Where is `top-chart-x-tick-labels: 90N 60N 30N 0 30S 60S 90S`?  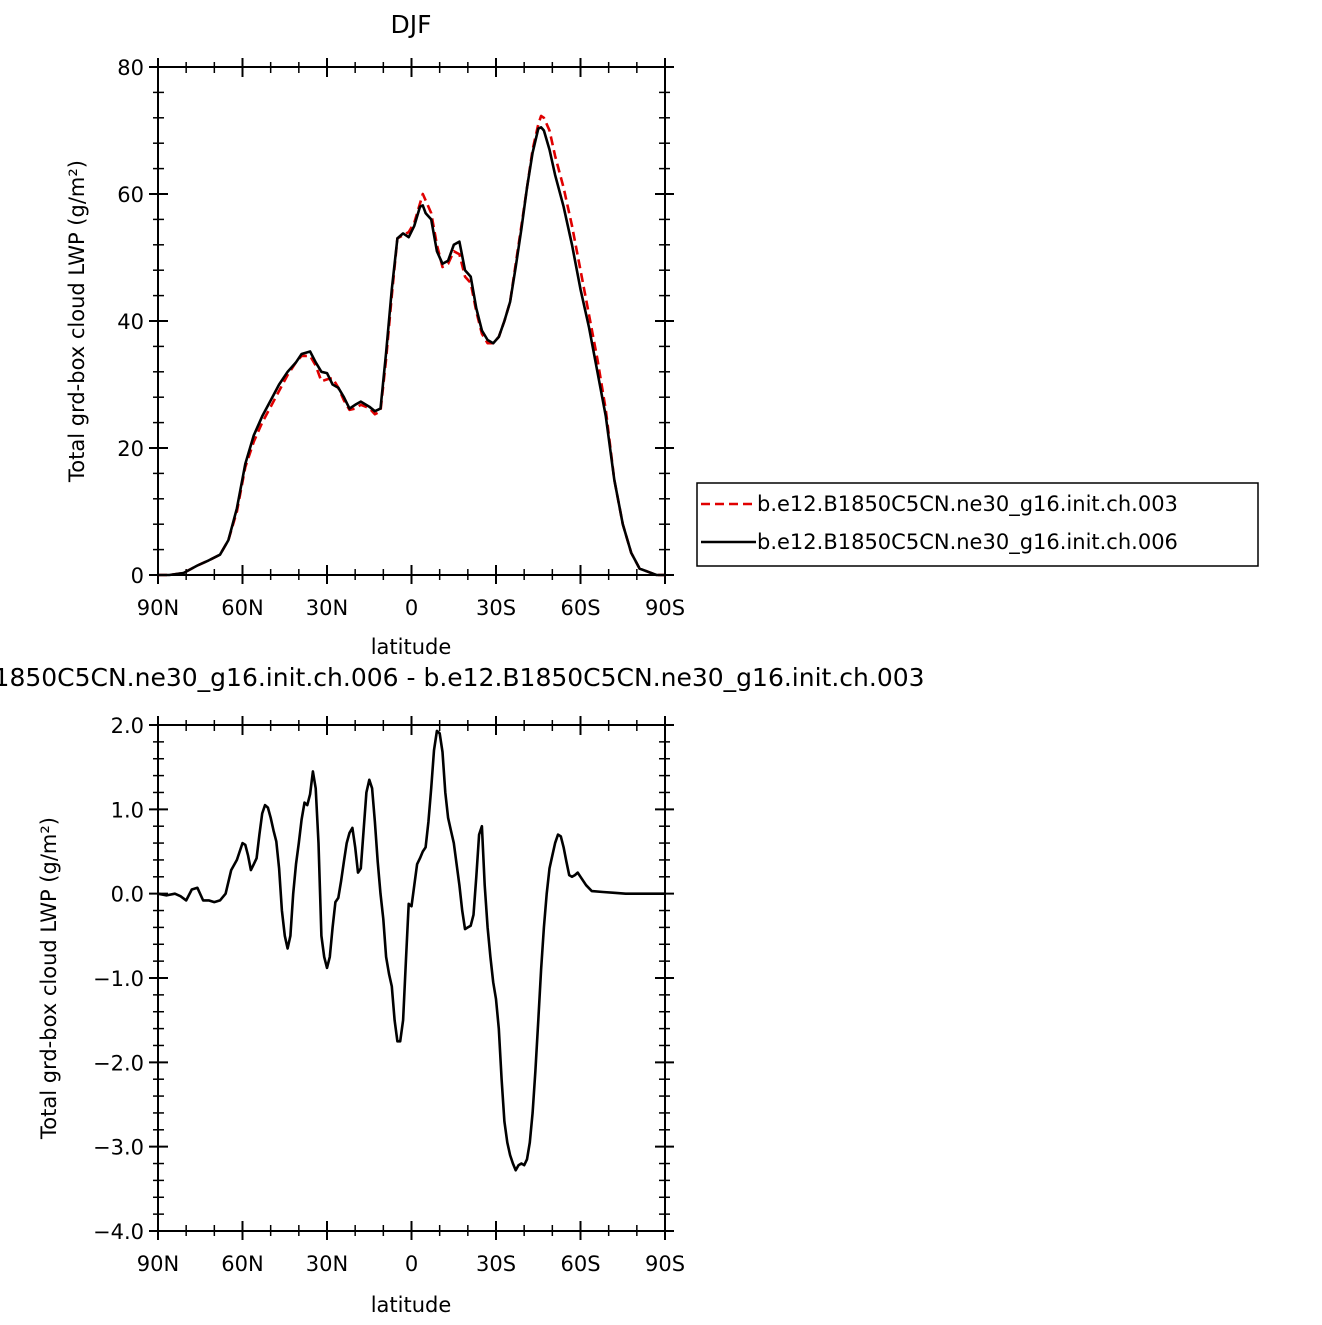 top-chart-x-tick-labels: 90N 60N 30N 0 30S 60S 90S is located at coordinates (411, 608).